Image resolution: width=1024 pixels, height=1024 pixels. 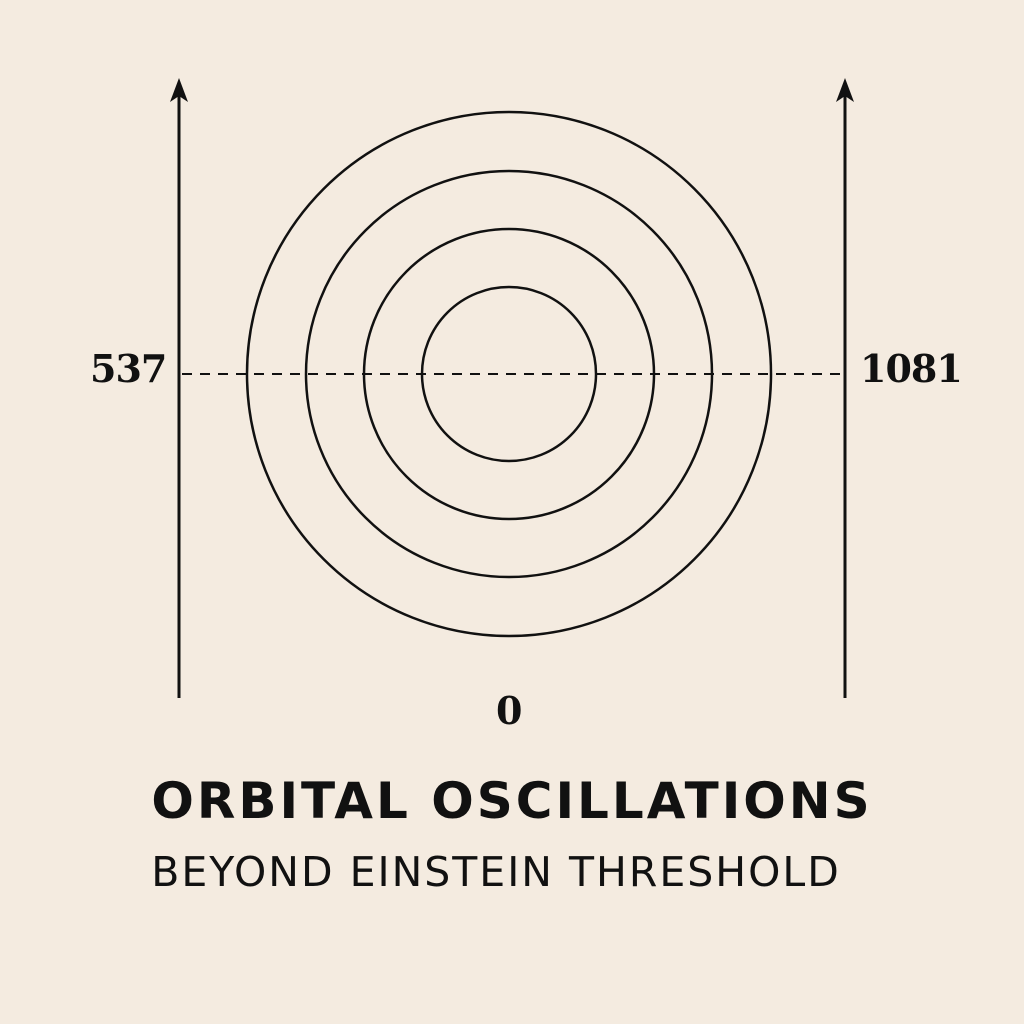 I want to click on page-title: ORBITAL OSCILLATIONS, so click(x=512, y=801).